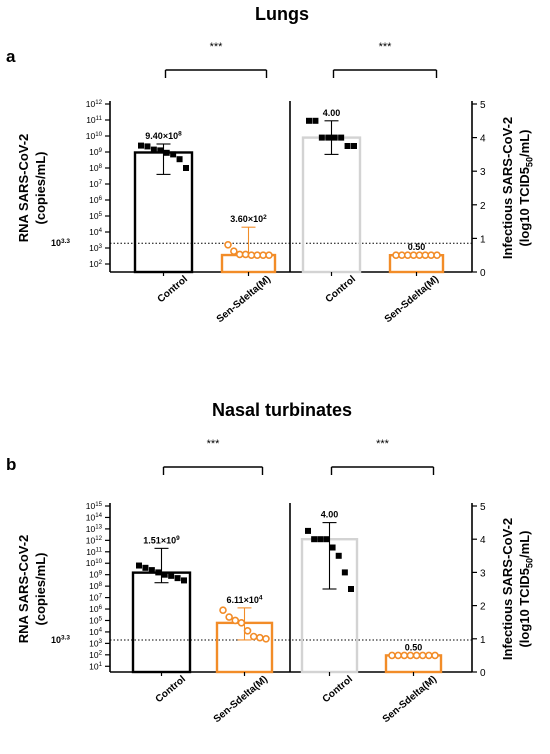  I want to click on right-y-tick-label: 5, so click(483, 105).